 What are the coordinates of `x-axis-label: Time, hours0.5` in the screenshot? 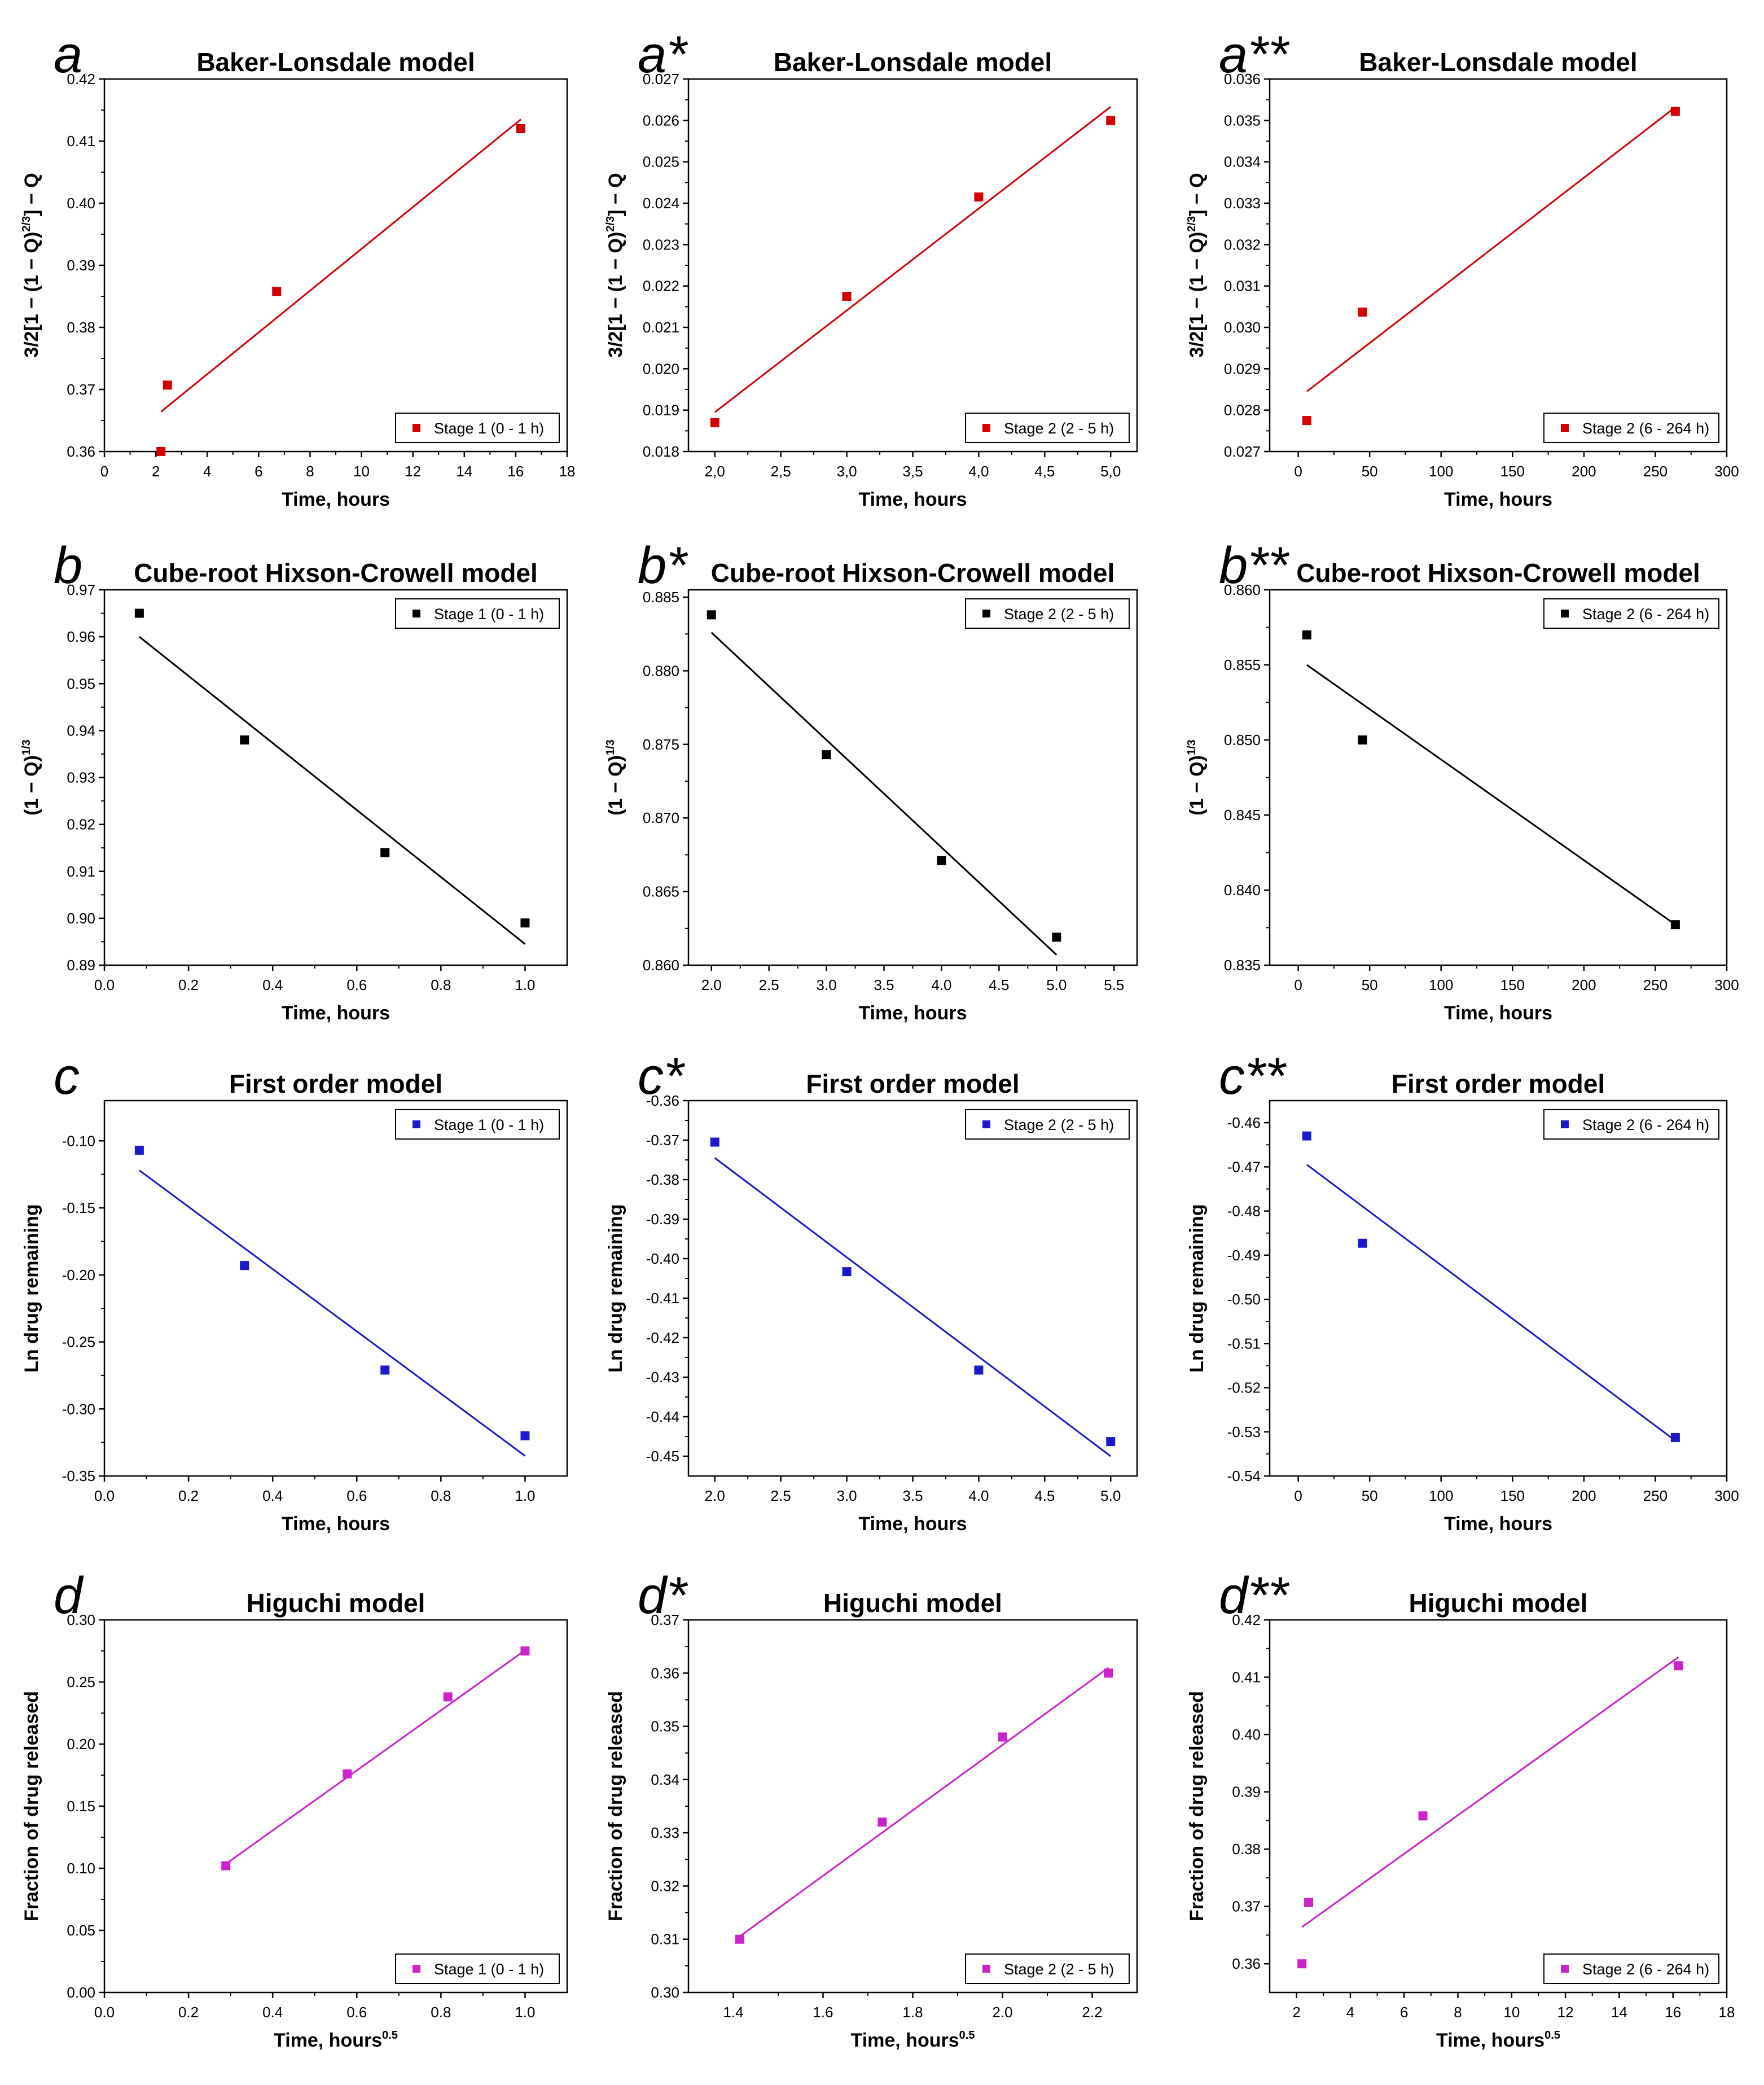 It's located at (336, 2040).